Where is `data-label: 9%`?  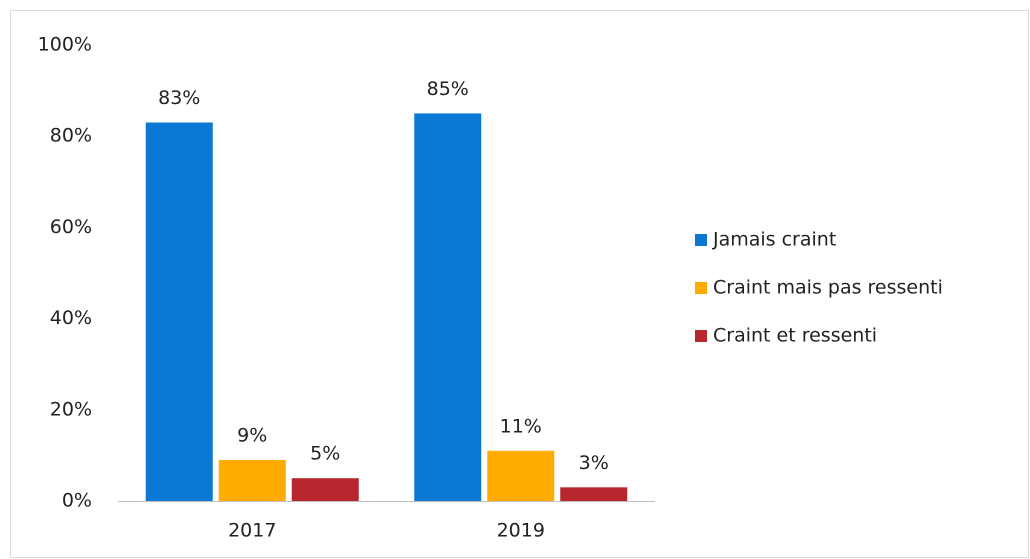
data-label: 9% is located at coordinates (252, 435).